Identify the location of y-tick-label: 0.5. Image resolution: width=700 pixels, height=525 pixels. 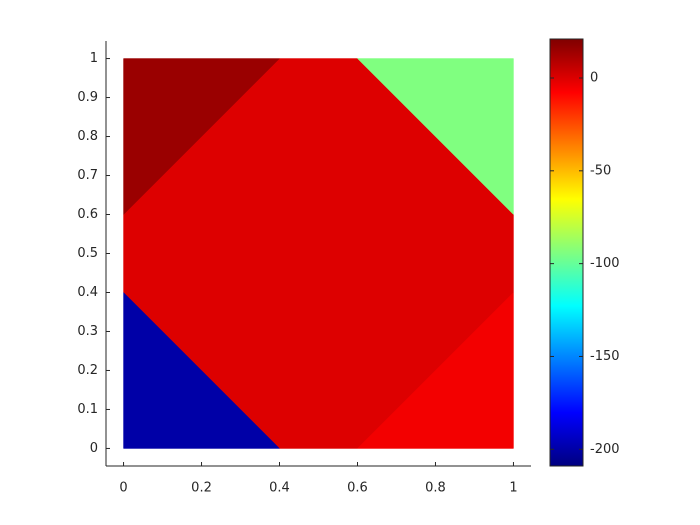
(87, 253).